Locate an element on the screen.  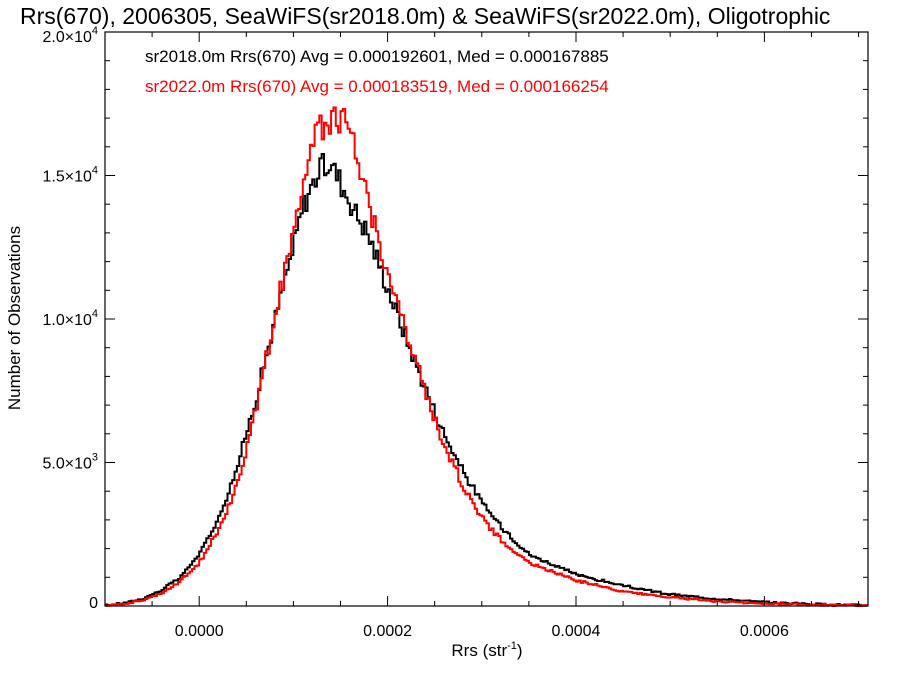
y-axis-label: Number of Observations is located at coordinates (14, 318).